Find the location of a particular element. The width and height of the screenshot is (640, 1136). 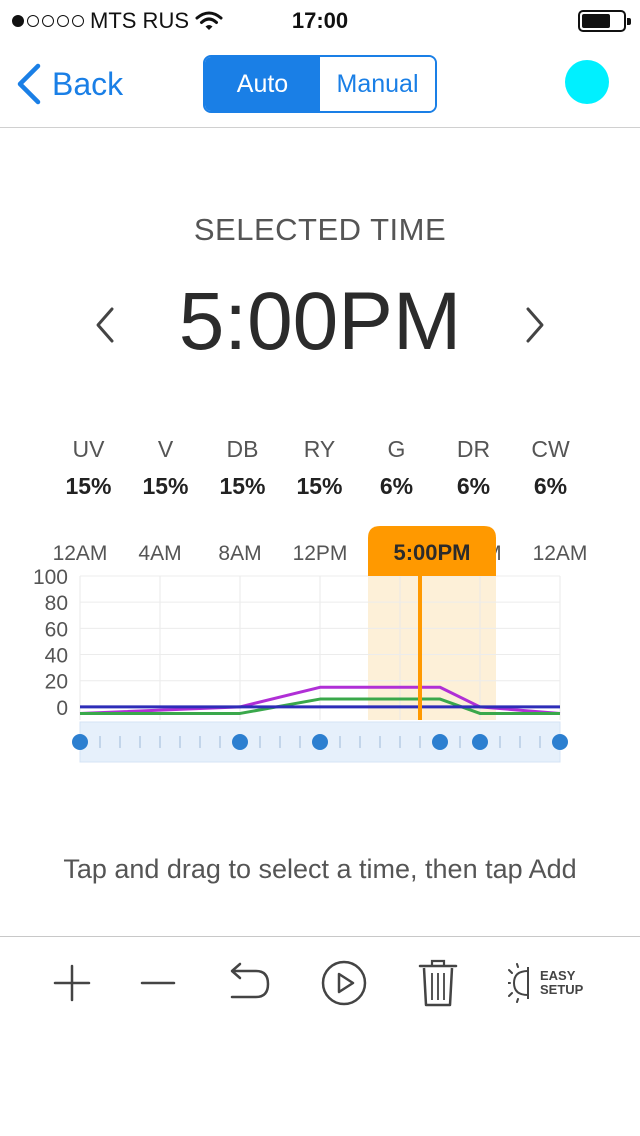

mode-segmented-control: Auto Manual is located at coordinates (320, 84).